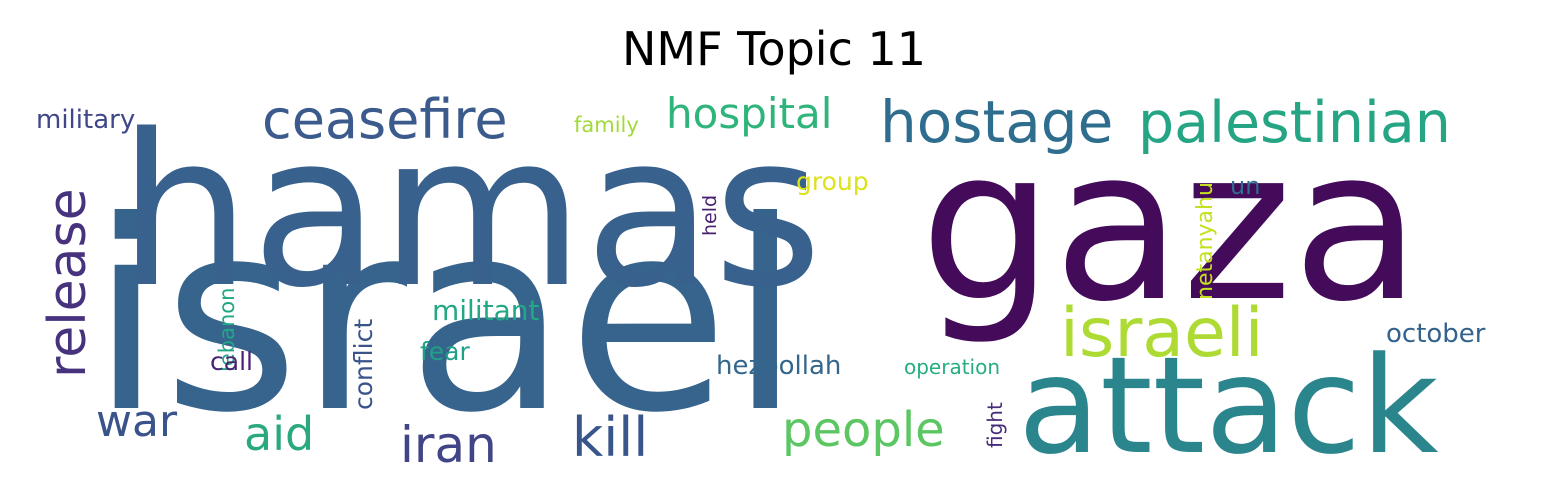 The width and height of the screenshot is (1548, 495). Describe the element at coordinates (774, 49) in the screenshot. I see `chart-title: NMF Topic 11` at that location.